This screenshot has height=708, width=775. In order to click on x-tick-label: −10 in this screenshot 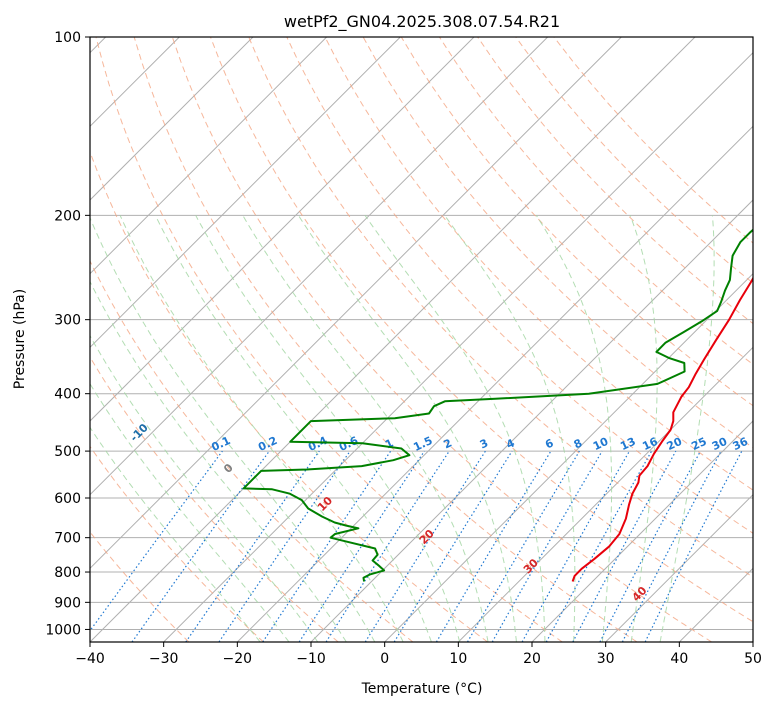, I will do `click(311, 659)`.